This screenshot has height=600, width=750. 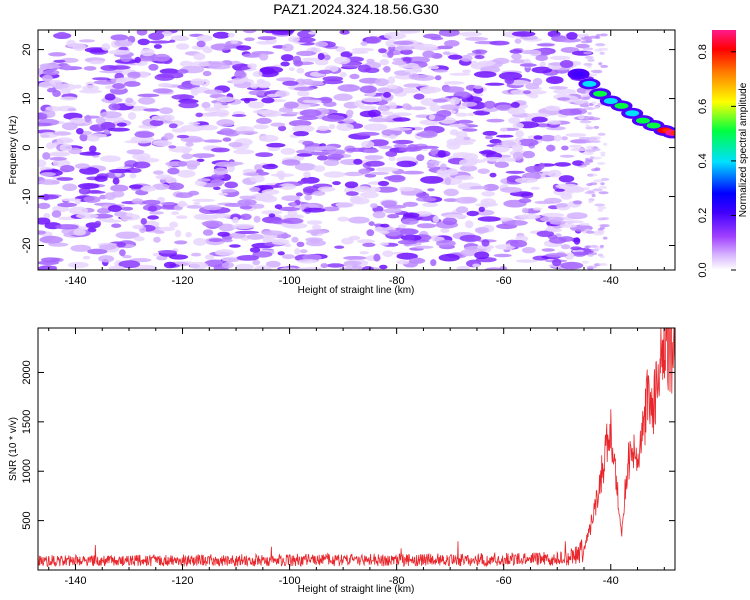 What do you see at coordinates (743, 149) in the screenshot?
I see `colorbar-label: Normalized spectral amplitude` at bounding box center [743, 149].